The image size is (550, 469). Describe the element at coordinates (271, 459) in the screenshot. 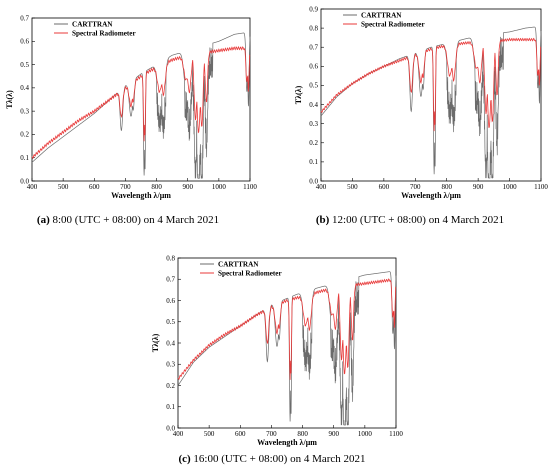

I see `caption-c: (c) 16:00 (UTC + 08:00) on 4 March 2021` at that location.